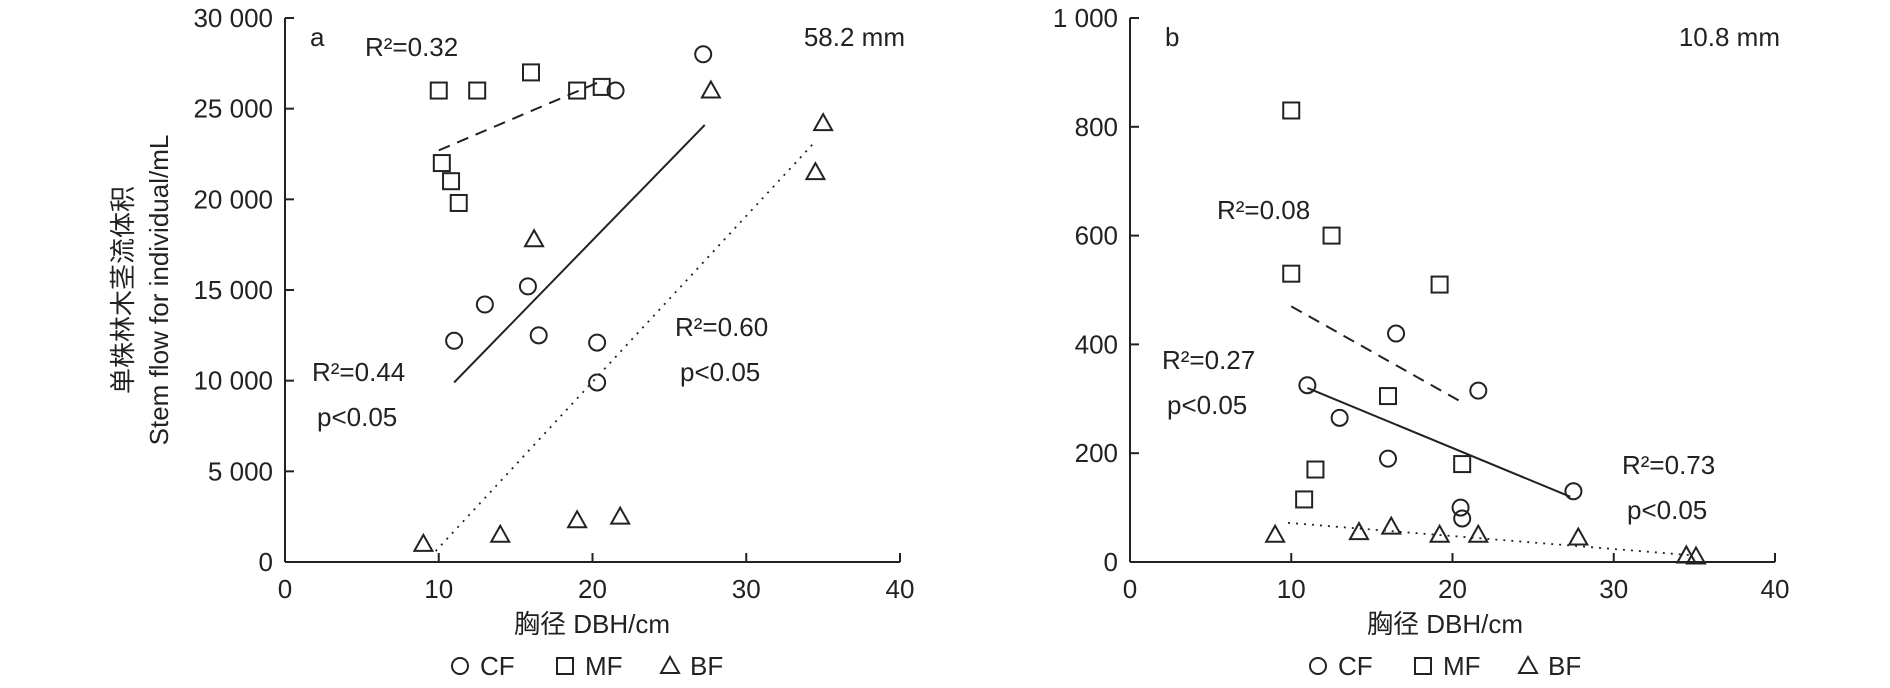 This screenshot has width=1890, height=688. I want to click on panel-a-legend: CF MF BF, so click(587, 666).